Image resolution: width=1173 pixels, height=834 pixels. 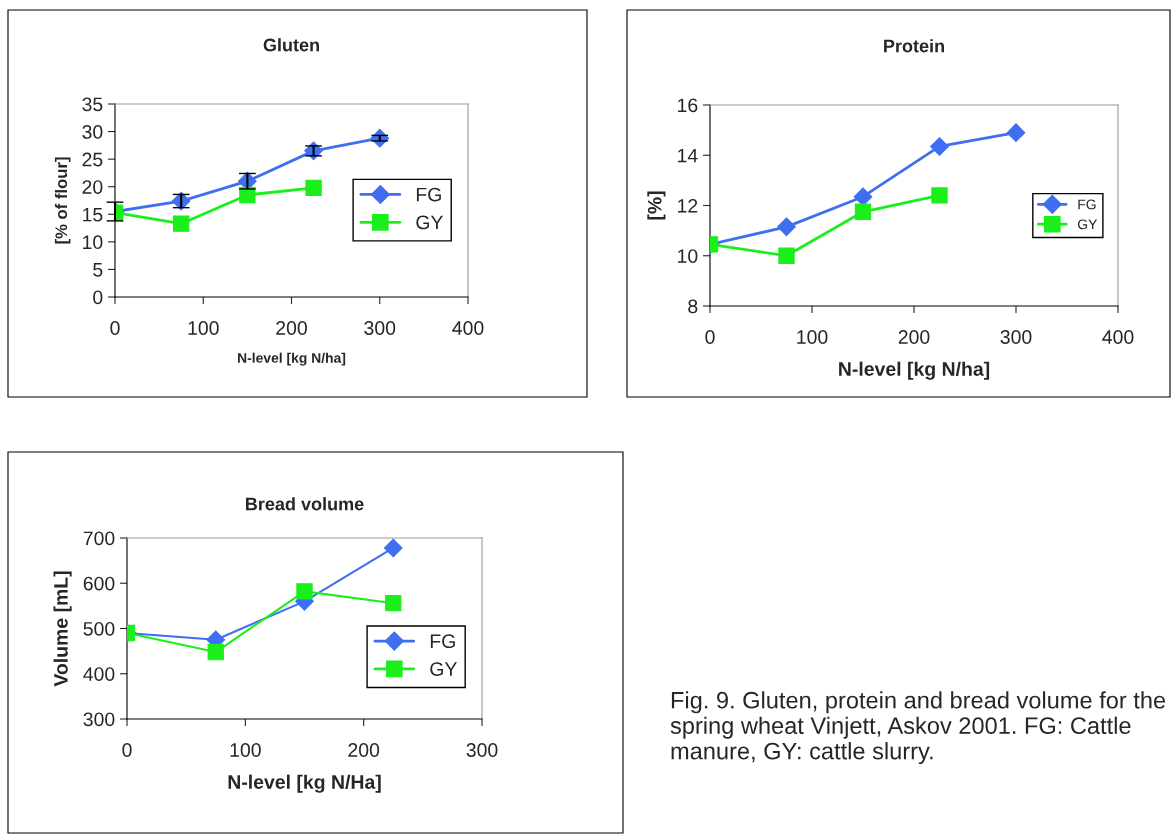 I want to click on chart-title: Protein, so click(x=914, y=46).